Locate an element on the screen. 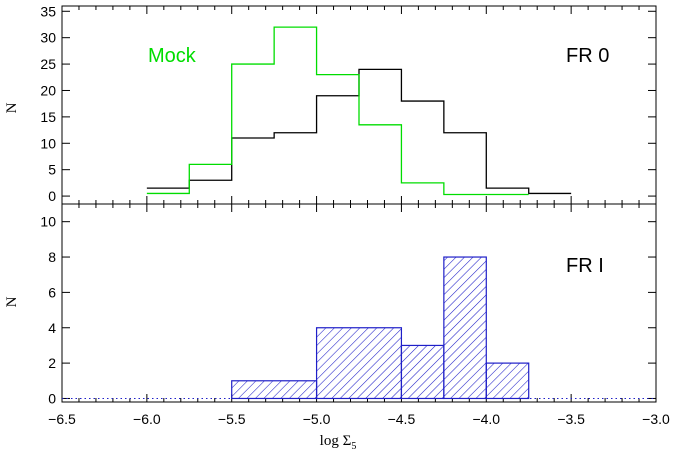 This screenshot has height=459, width=674. bottom-y-tick-label: 10 is located at coordinates (48, 222).